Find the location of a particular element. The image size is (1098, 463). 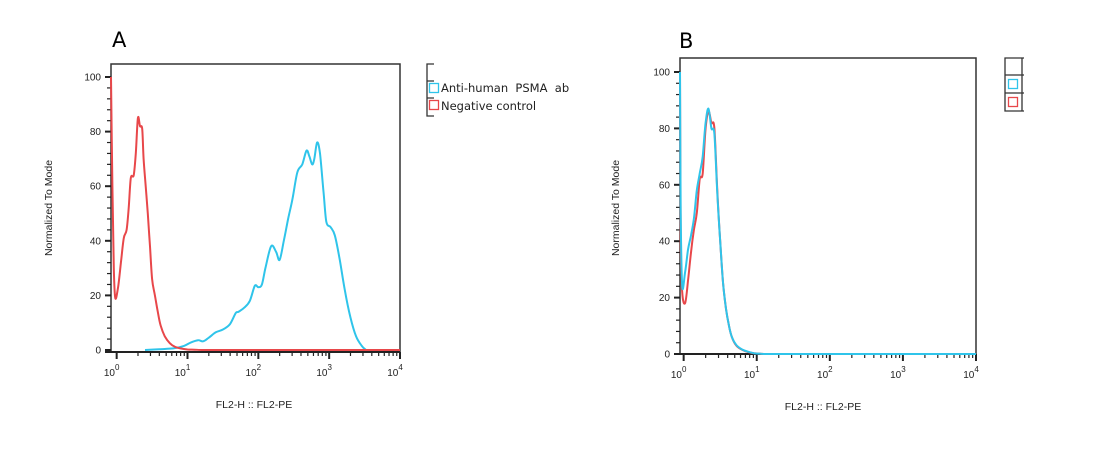

legend-label-negative-control: Negative control is located at coordinates (488, 106).